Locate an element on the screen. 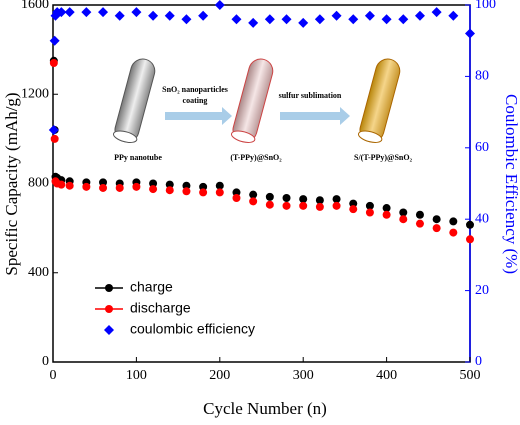  y-axis-label: Specific Capacity (mAh/g) is located at coordinates (11, 183).